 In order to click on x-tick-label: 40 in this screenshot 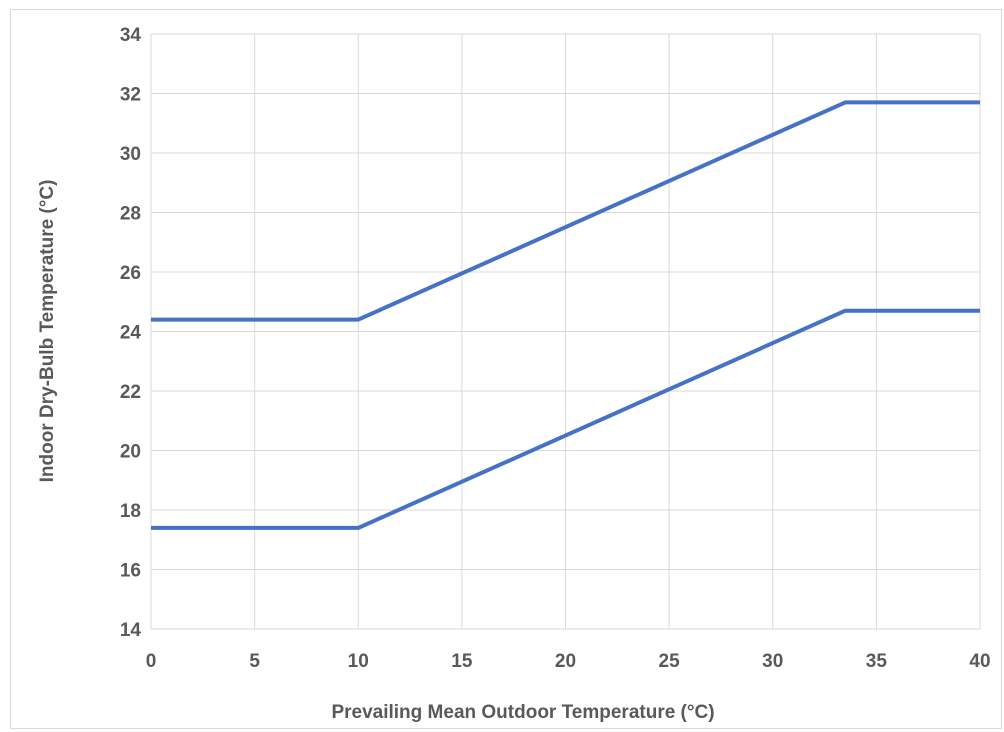, I will do `click(979, 661)`.